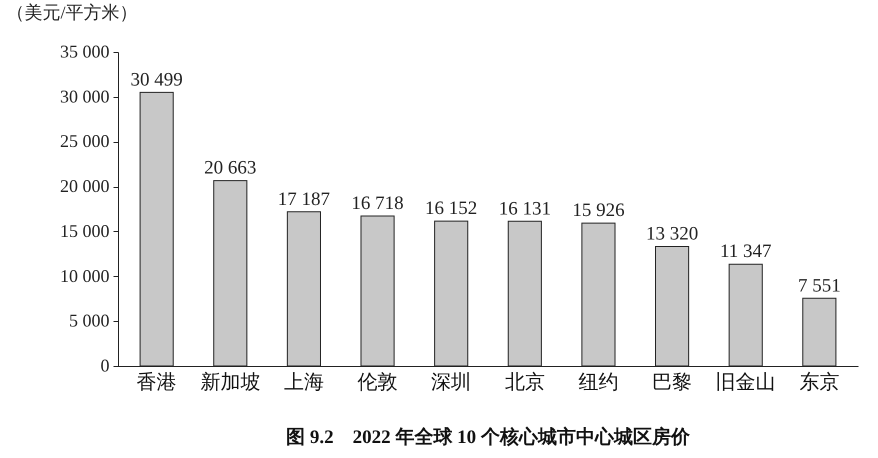  Describe the element at coordinates (819, 285) in the screenshot. I see `data-label: 7 551` at that location.